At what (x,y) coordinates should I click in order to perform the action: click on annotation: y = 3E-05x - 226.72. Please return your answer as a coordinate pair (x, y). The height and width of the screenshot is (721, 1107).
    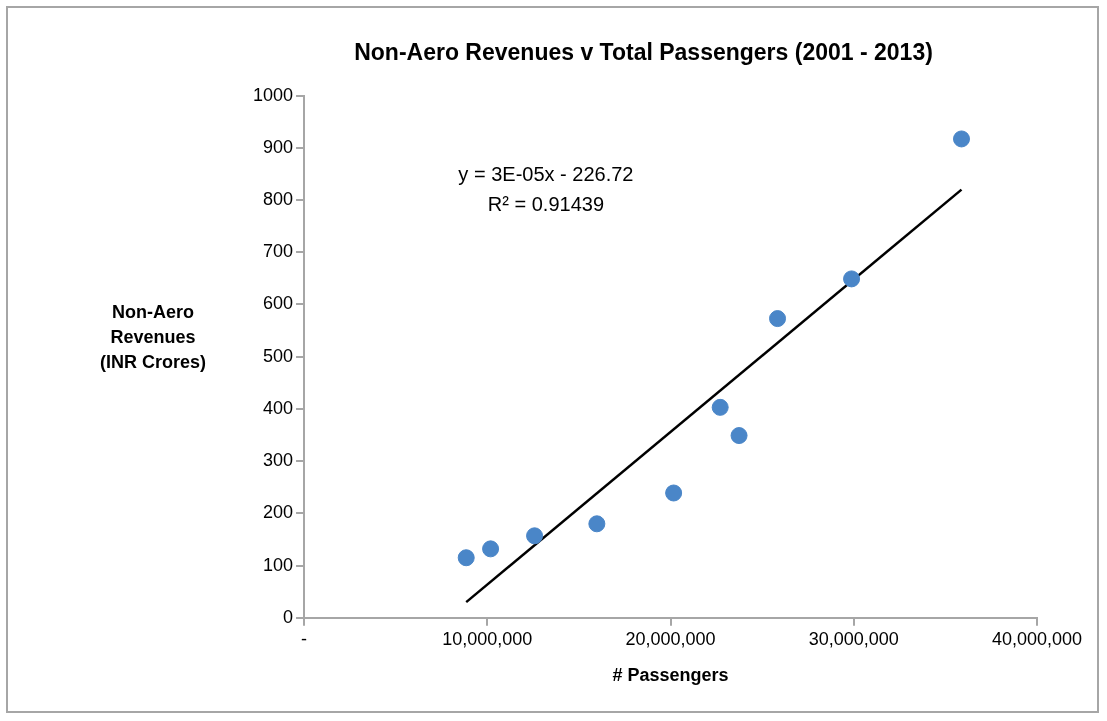
    Looking at the image, I should click on (546, 174).